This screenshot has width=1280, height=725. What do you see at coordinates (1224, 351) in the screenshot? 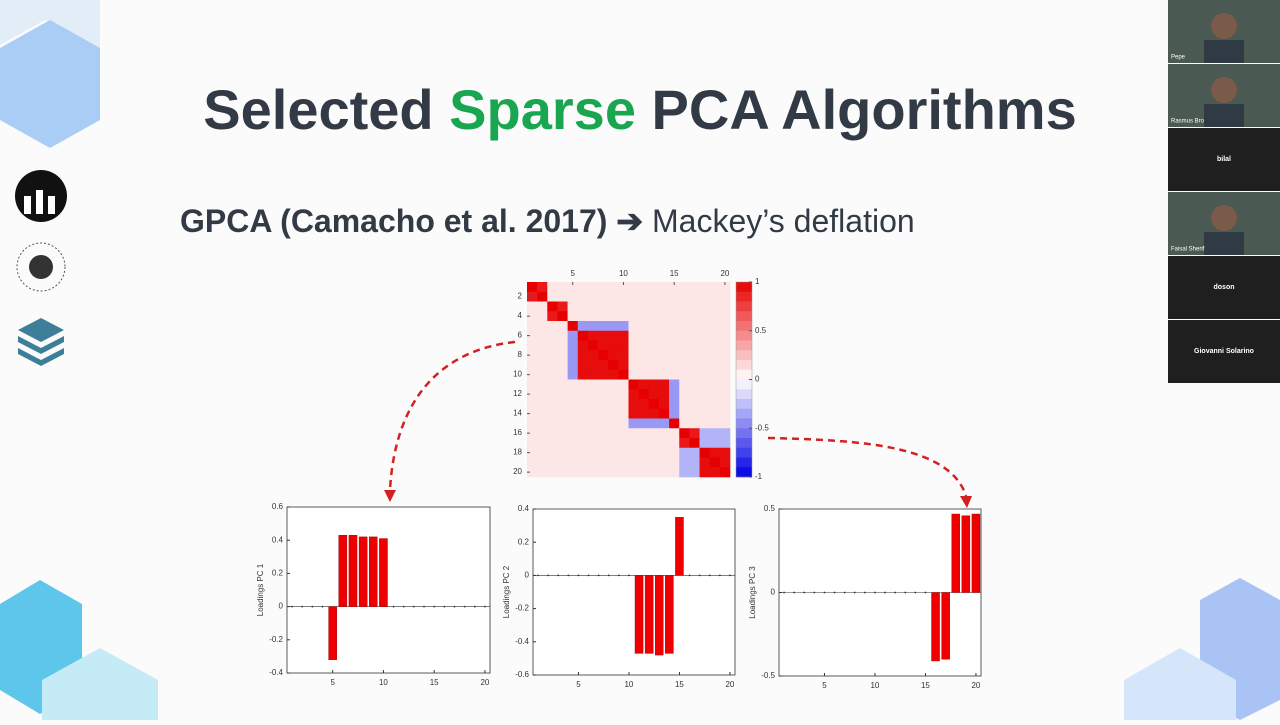
I see `participant-tile` at bounding box center [1224, 351].